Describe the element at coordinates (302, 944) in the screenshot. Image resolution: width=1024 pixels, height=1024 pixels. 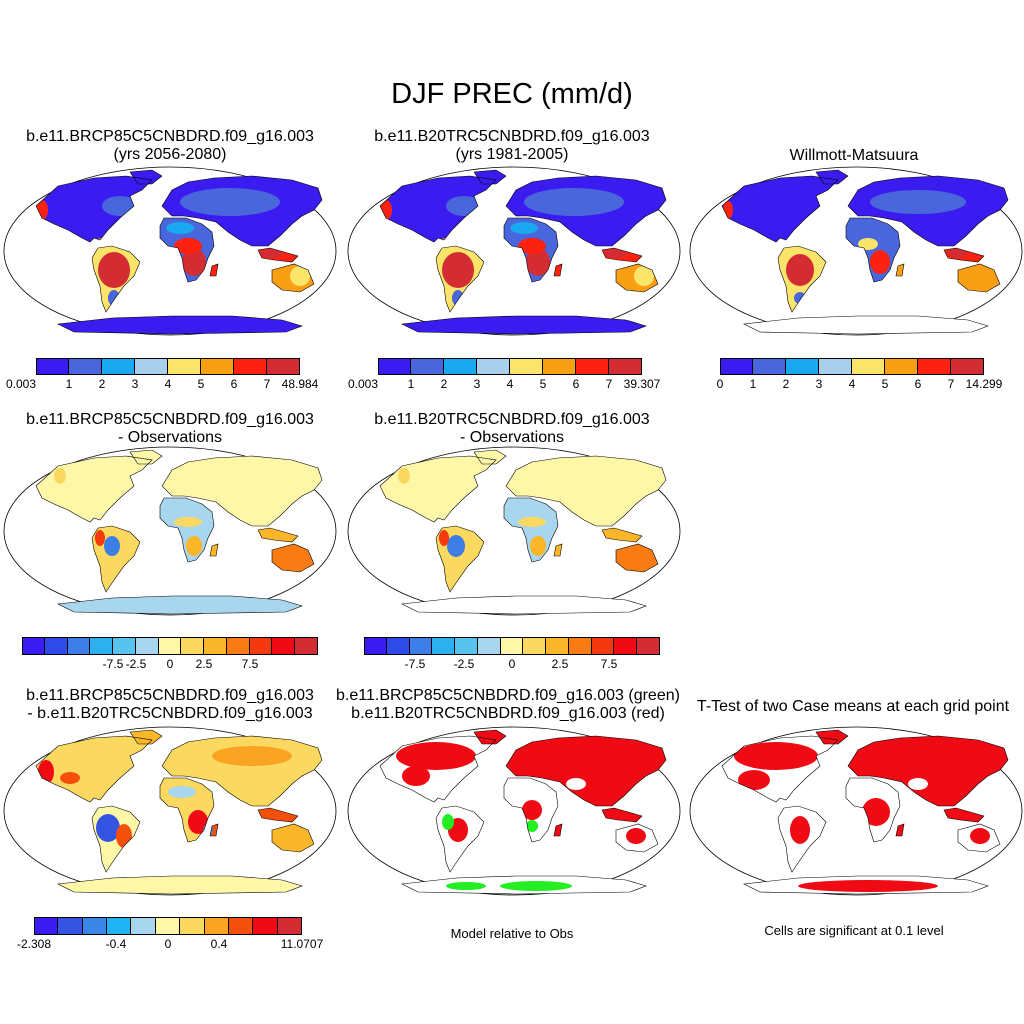
I see `cbar-label: 11.0707` at that location.